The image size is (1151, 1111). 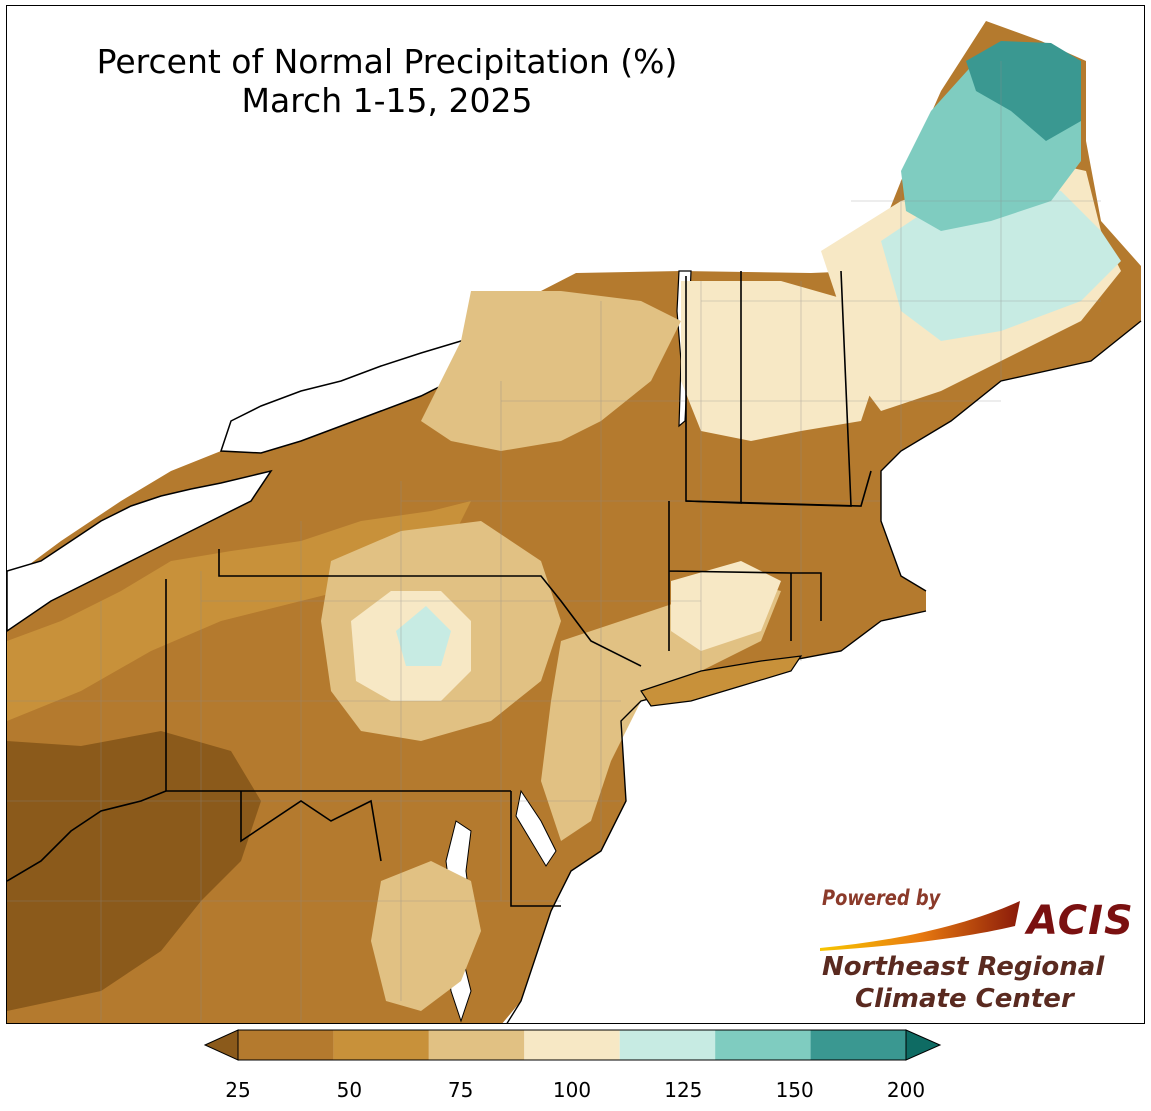 What do you see at coordinates (423, 636) in the screenshot?
I see `region-125-pa` at bounding box center [423, 636].